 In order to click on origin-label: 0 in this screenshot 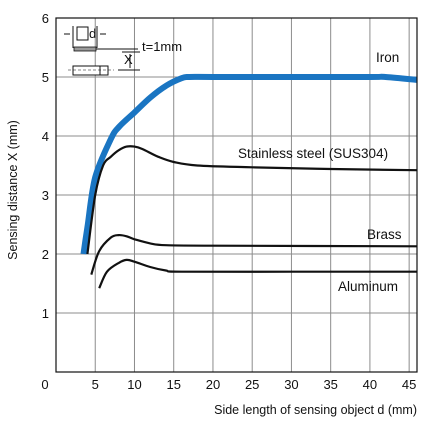, I will do `click(44, 384)`.